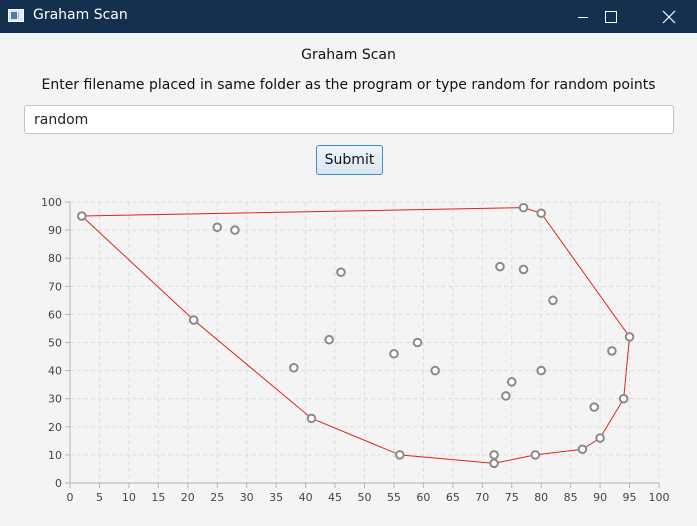 The image size is (697, 526). Describe the element at coordinates (659, 497) in the screenshot. I see `x-tick-label: 100` at that location.